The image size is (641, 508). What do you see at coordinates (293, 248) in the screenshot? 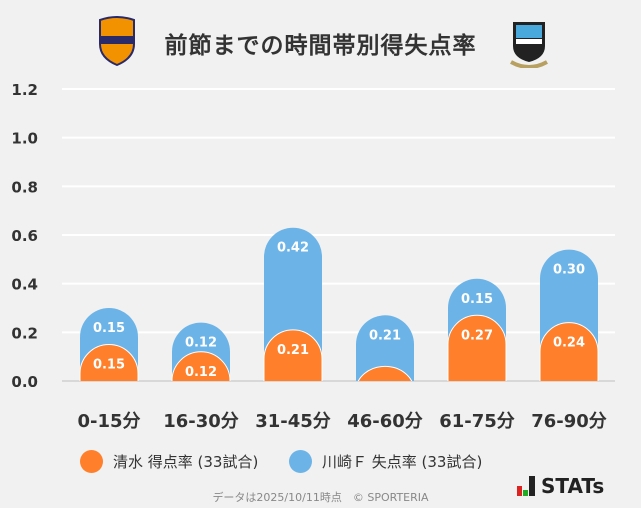
I see `bar-label-kawasaki: 0.42` at bounding box center [293, 248].